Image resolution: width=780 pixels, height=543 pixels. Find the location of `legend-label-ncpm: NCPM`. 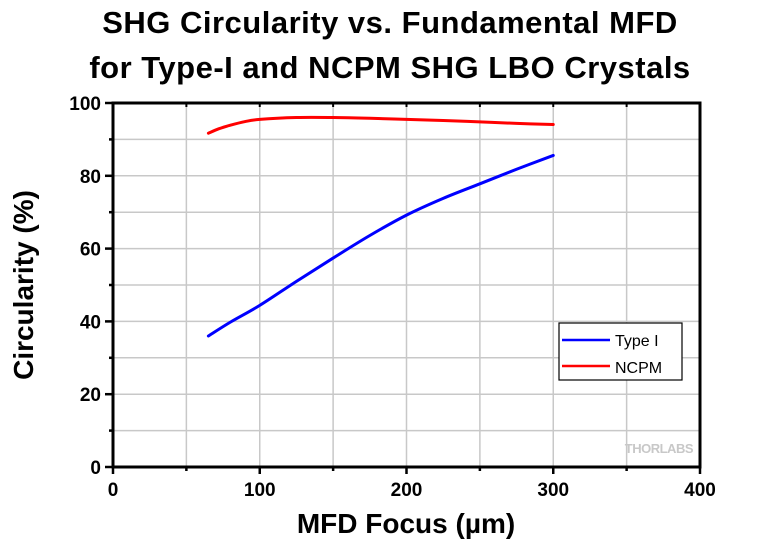

legend-label-ncpm: NCPM is located at coordinates (638, 368).